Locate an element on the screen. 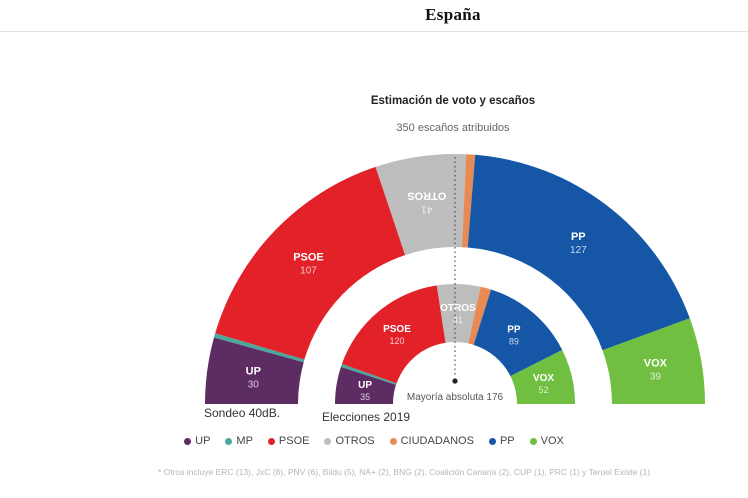 The image size is (748, 498). legend-label-mp: MP is located at coordinates (244, 441).